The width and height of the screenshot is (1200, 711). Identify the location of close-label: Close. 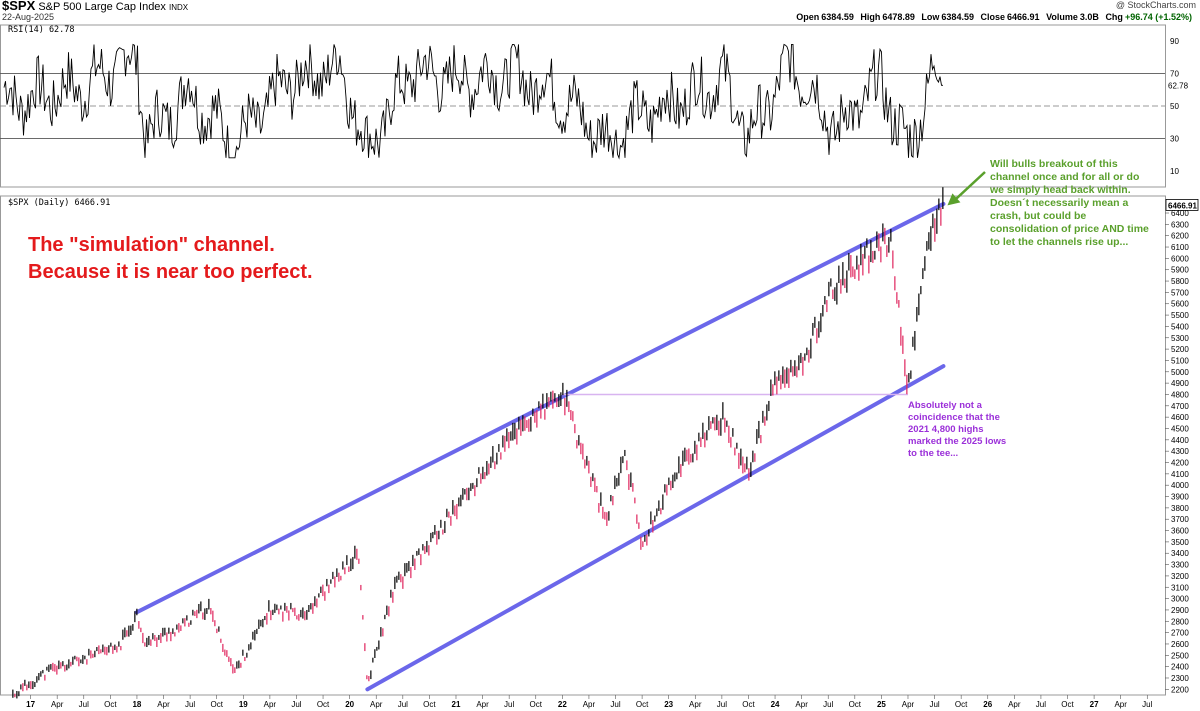
(992, 17).